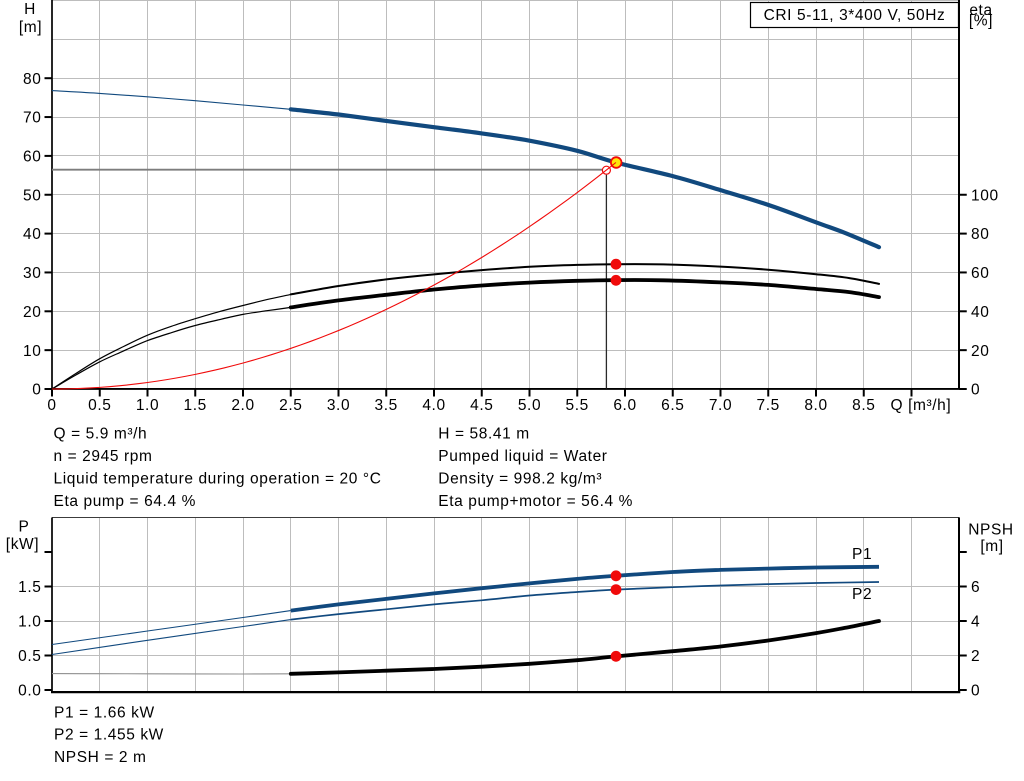 The width and height of the screenshot is (1024, 781). I want to click on svg-text: 6.0, so click(624, 405).